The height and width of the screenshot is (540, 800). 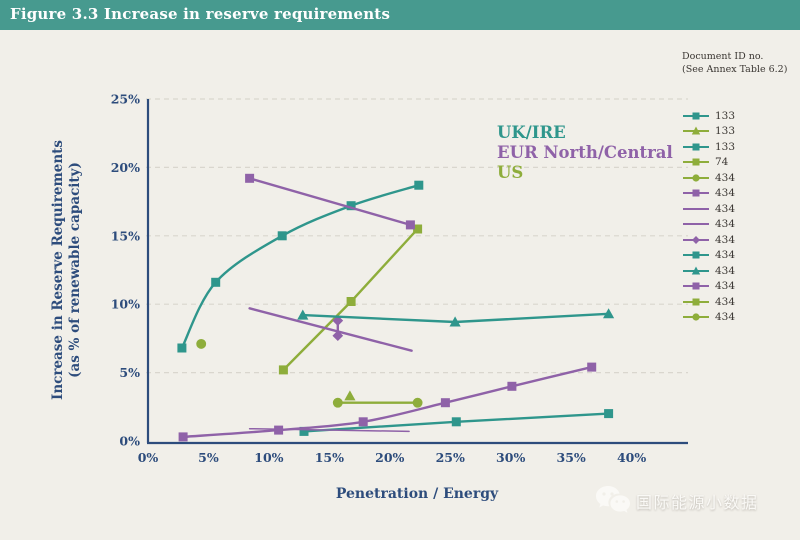 What do you see at coordinates (735, 69) in the screenshot?
I see `legend-title-line2: (See Annex Table 6.2)` at bounding box center [735, 69].